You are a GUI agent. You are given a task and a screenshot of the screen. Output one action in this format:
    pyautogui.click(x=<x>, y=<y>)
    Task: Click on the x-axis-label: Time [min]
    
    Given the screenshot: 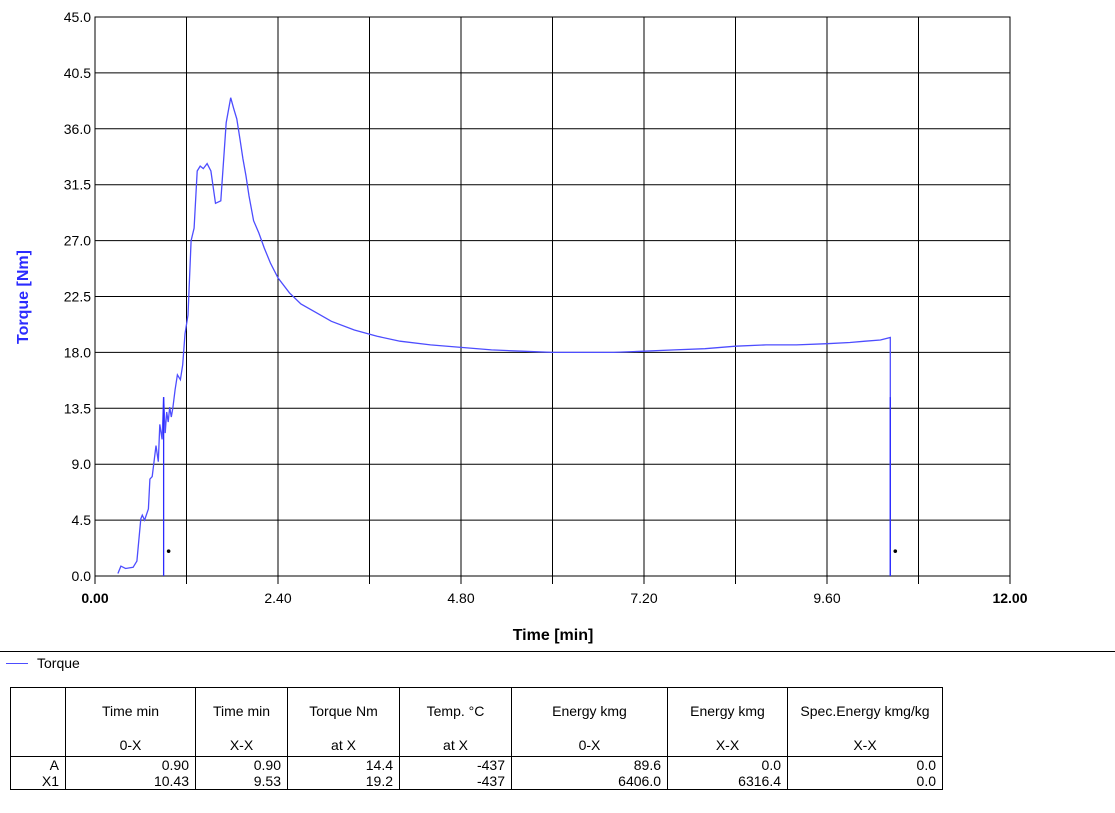 What is the action you would take?
    pyautogui.click(x=553, y=635)
    